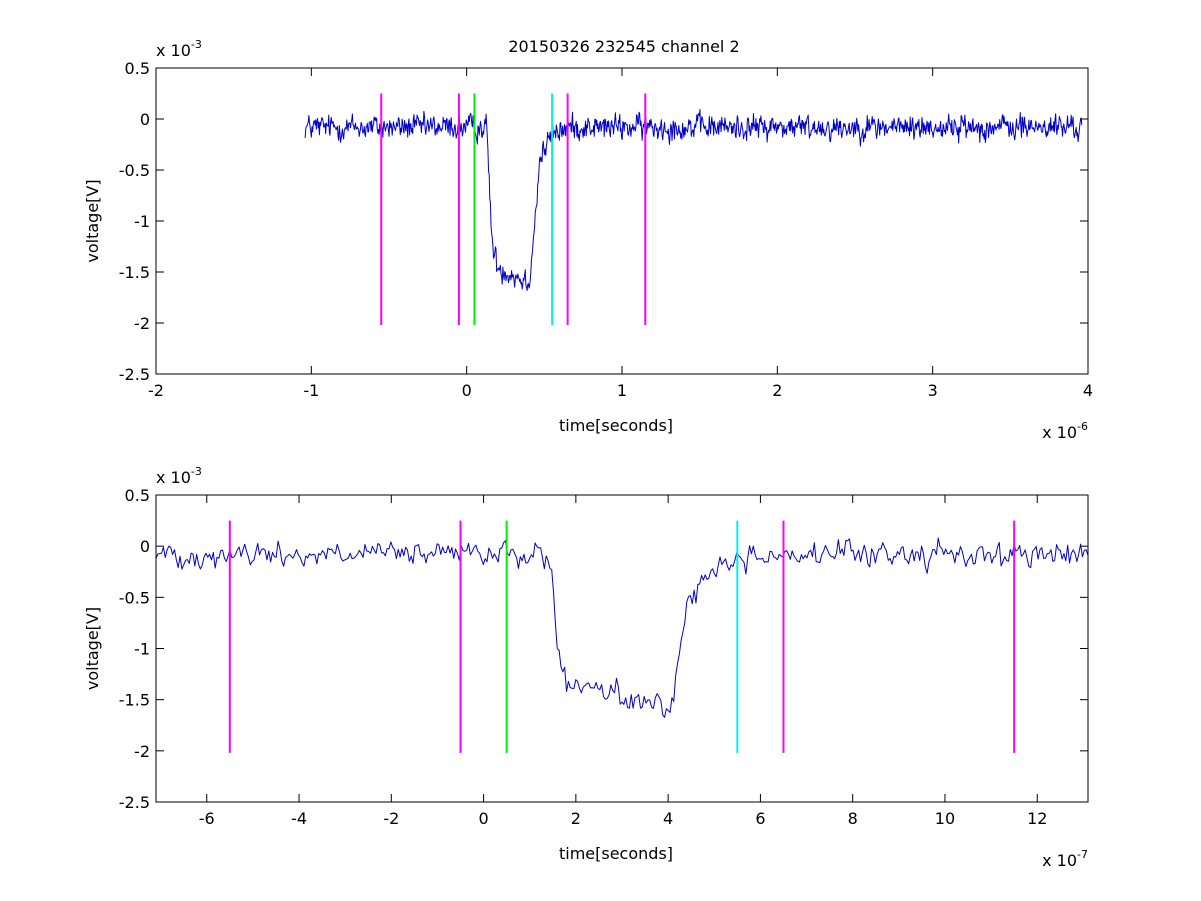 The width and height of the screenshot is (1201, 901). What do you see at coordinates (622, 390) in the screenshot?
I see `x-tick-label: 1` at bounding box center [622, 390].